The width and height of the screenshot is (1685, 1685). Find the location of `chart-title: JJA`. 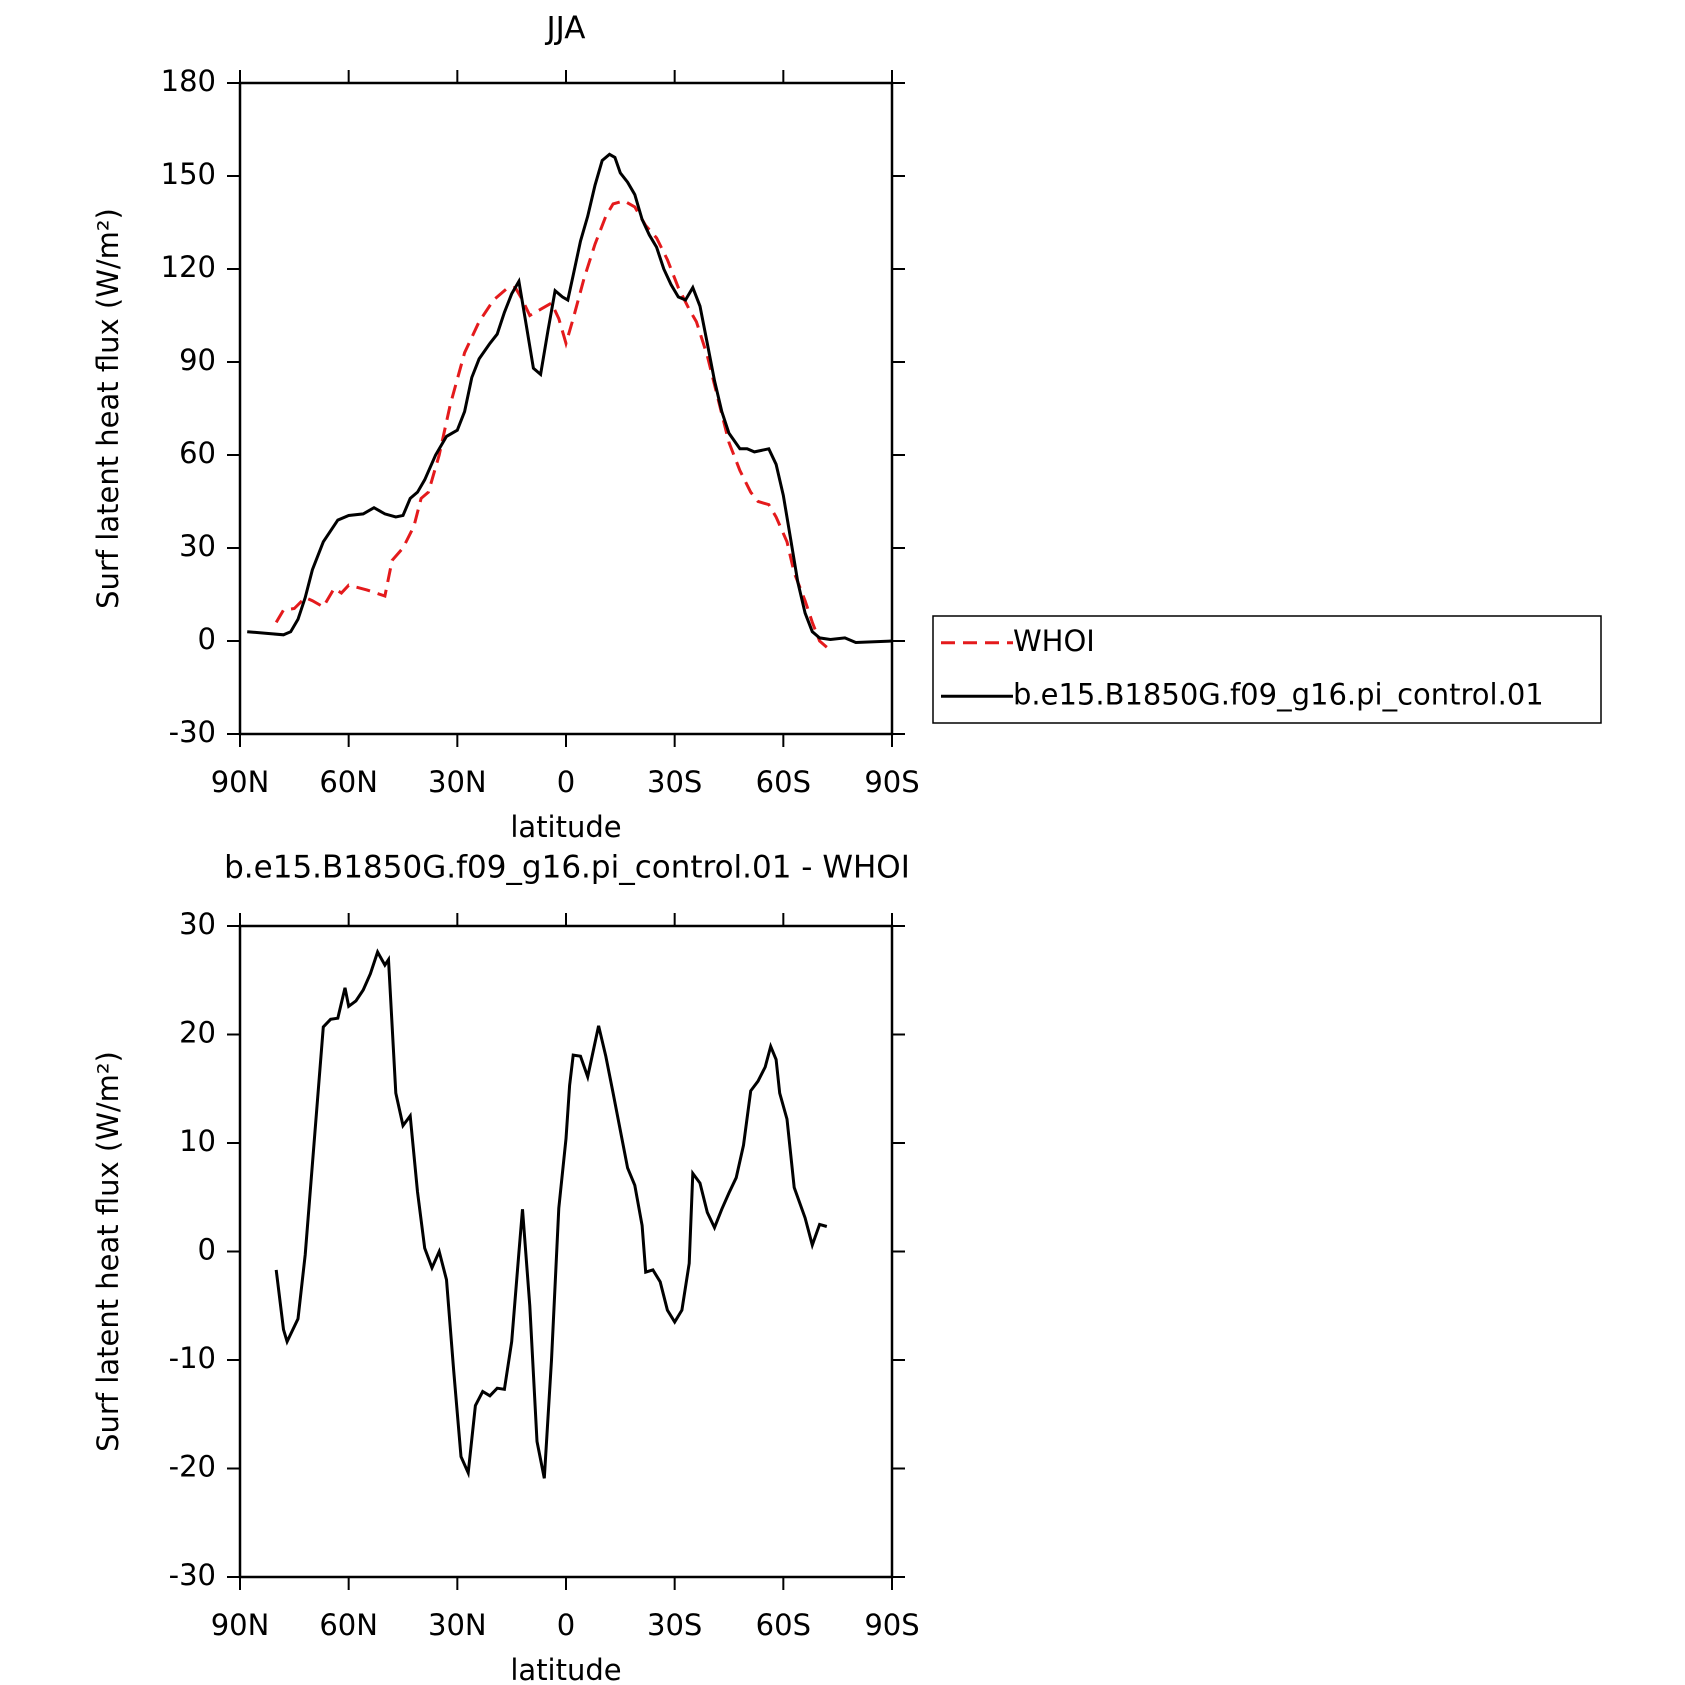

chart-title: JJA is located at coordinates (565, 29).